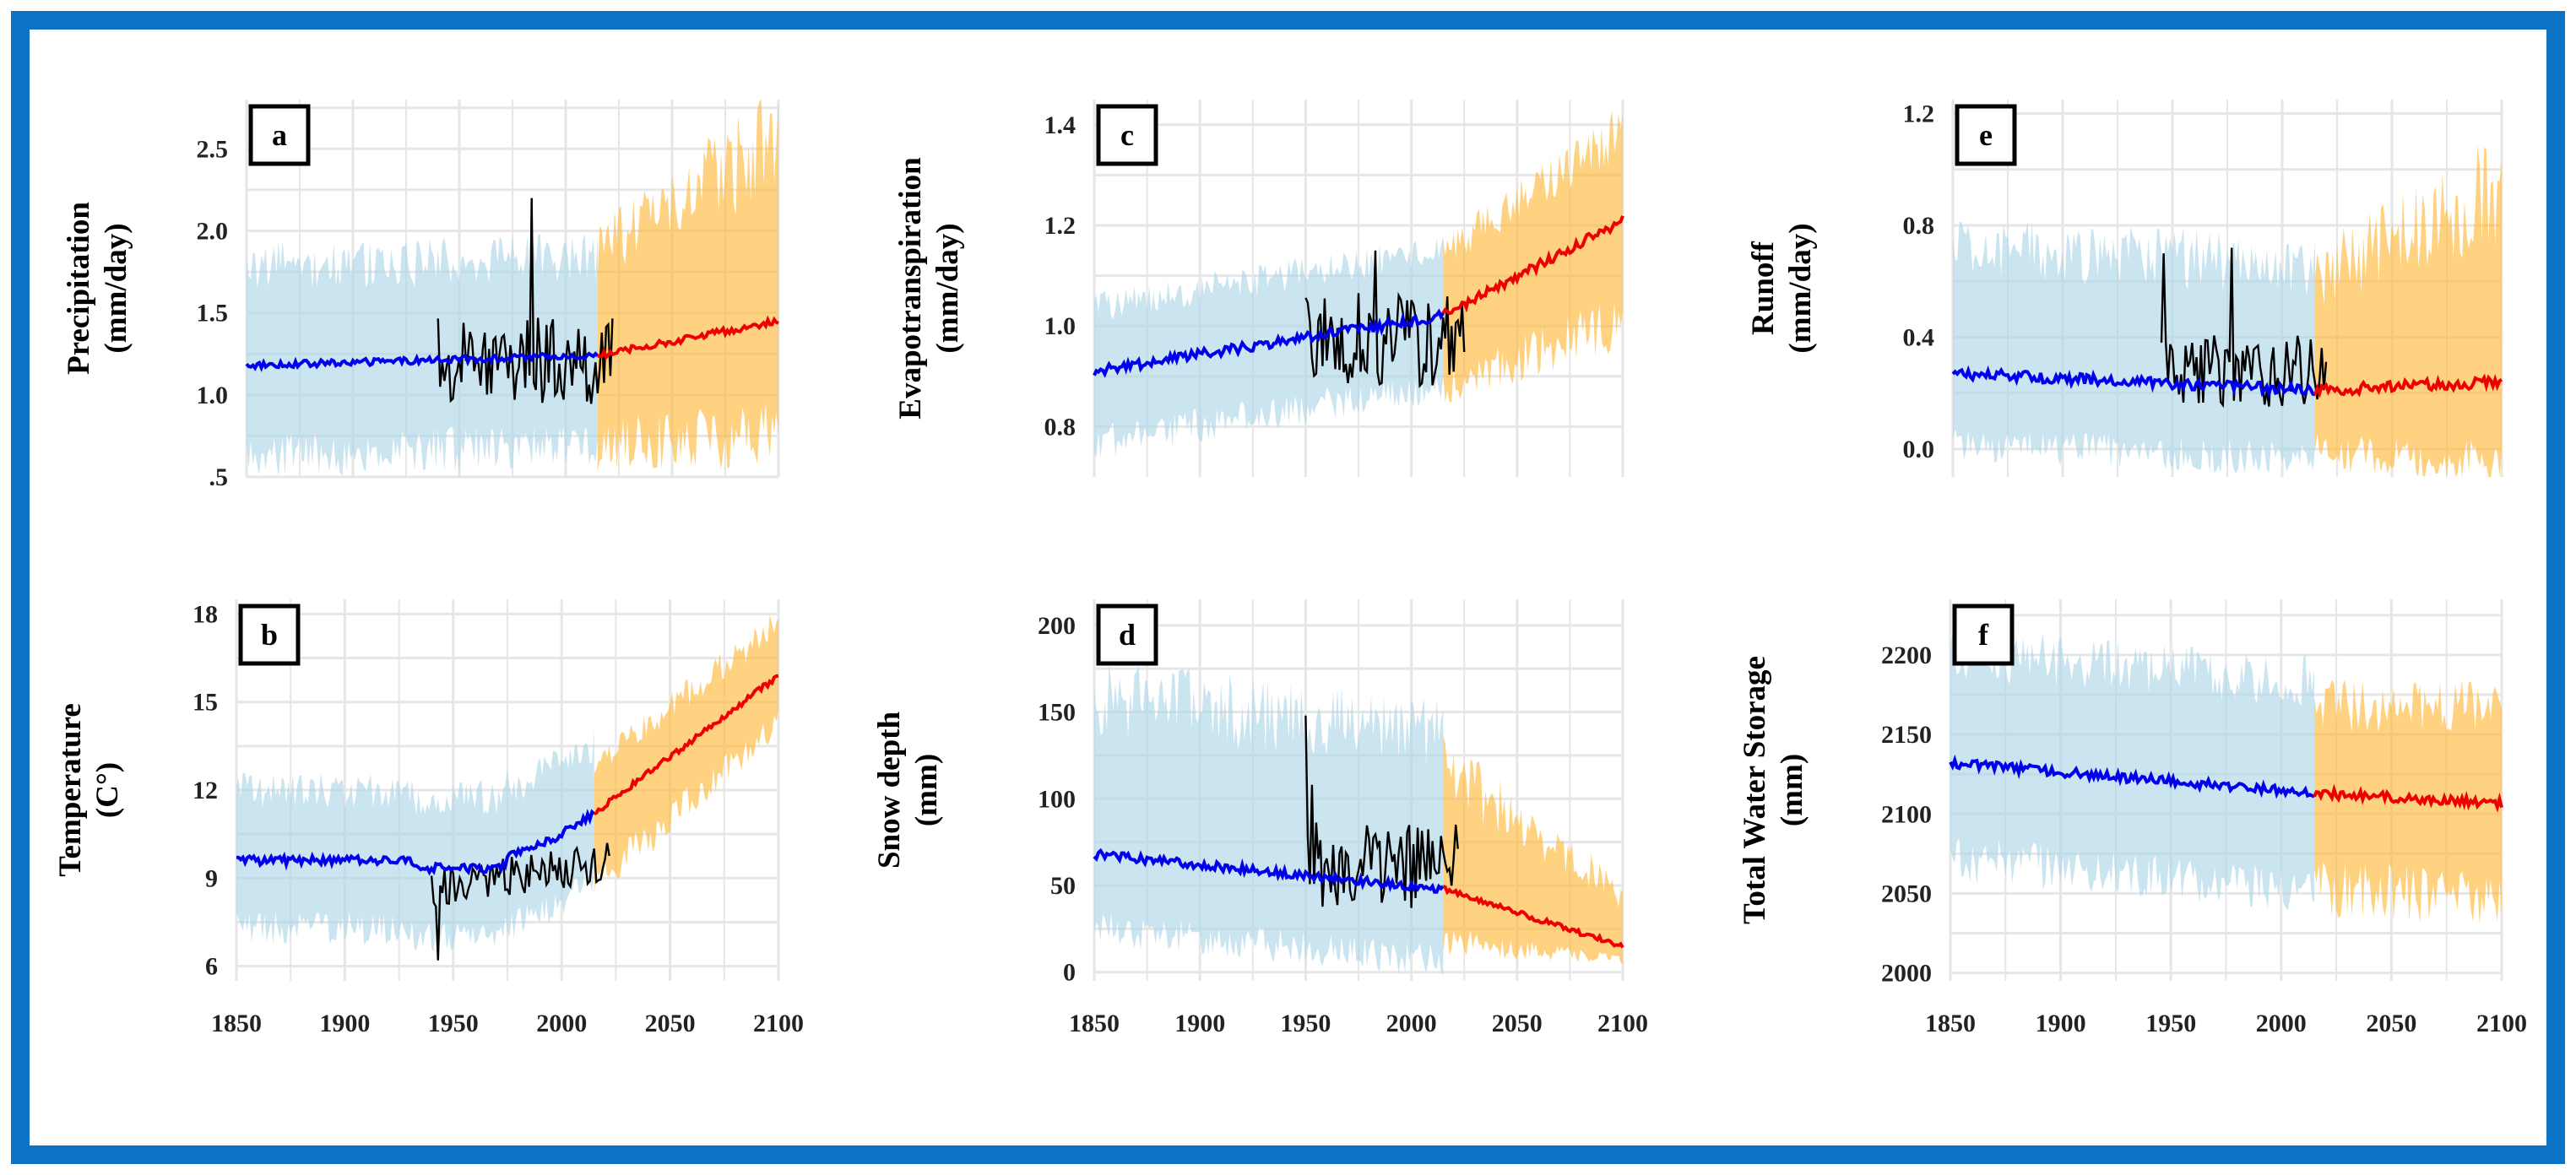  What do you see at coordinates (2133, 382) in the screenshot?
I see `historical-line-e` at bounding box center [2133, 382].